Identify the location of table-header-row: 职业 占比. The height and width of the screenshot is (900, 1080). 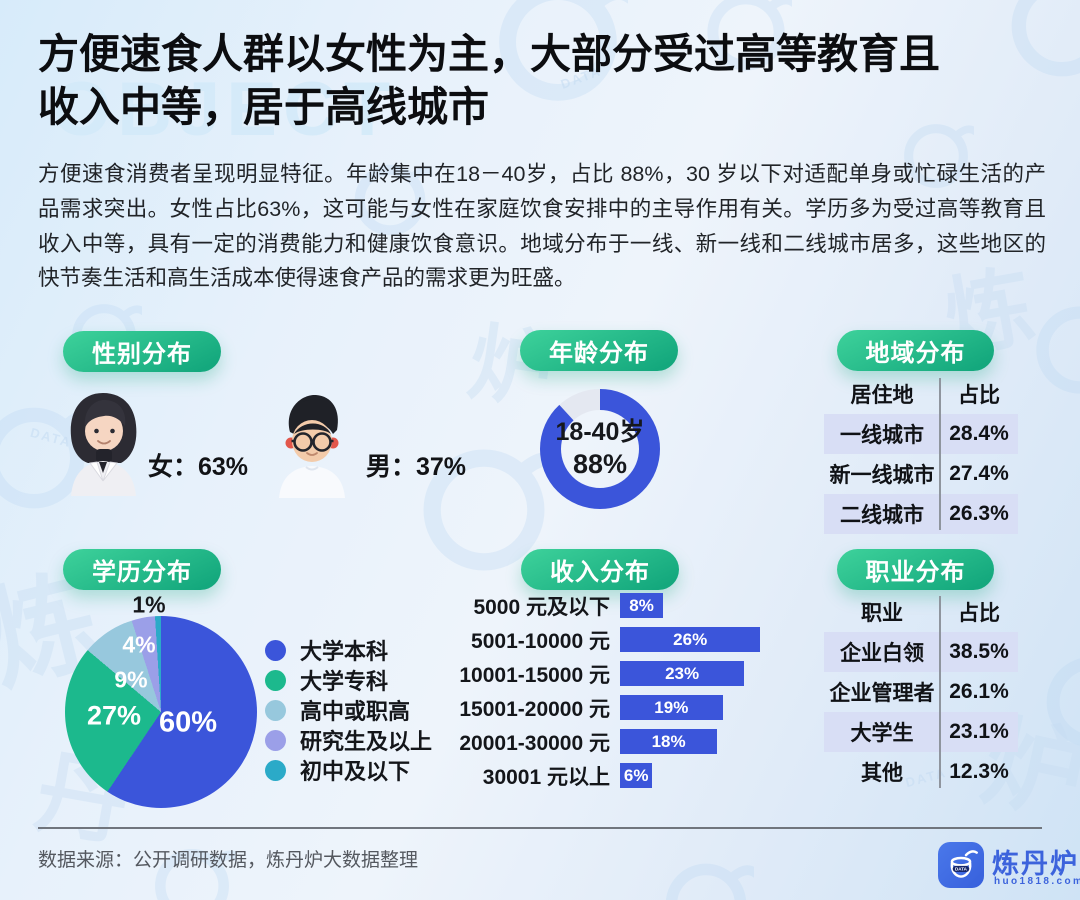
(921, 612).